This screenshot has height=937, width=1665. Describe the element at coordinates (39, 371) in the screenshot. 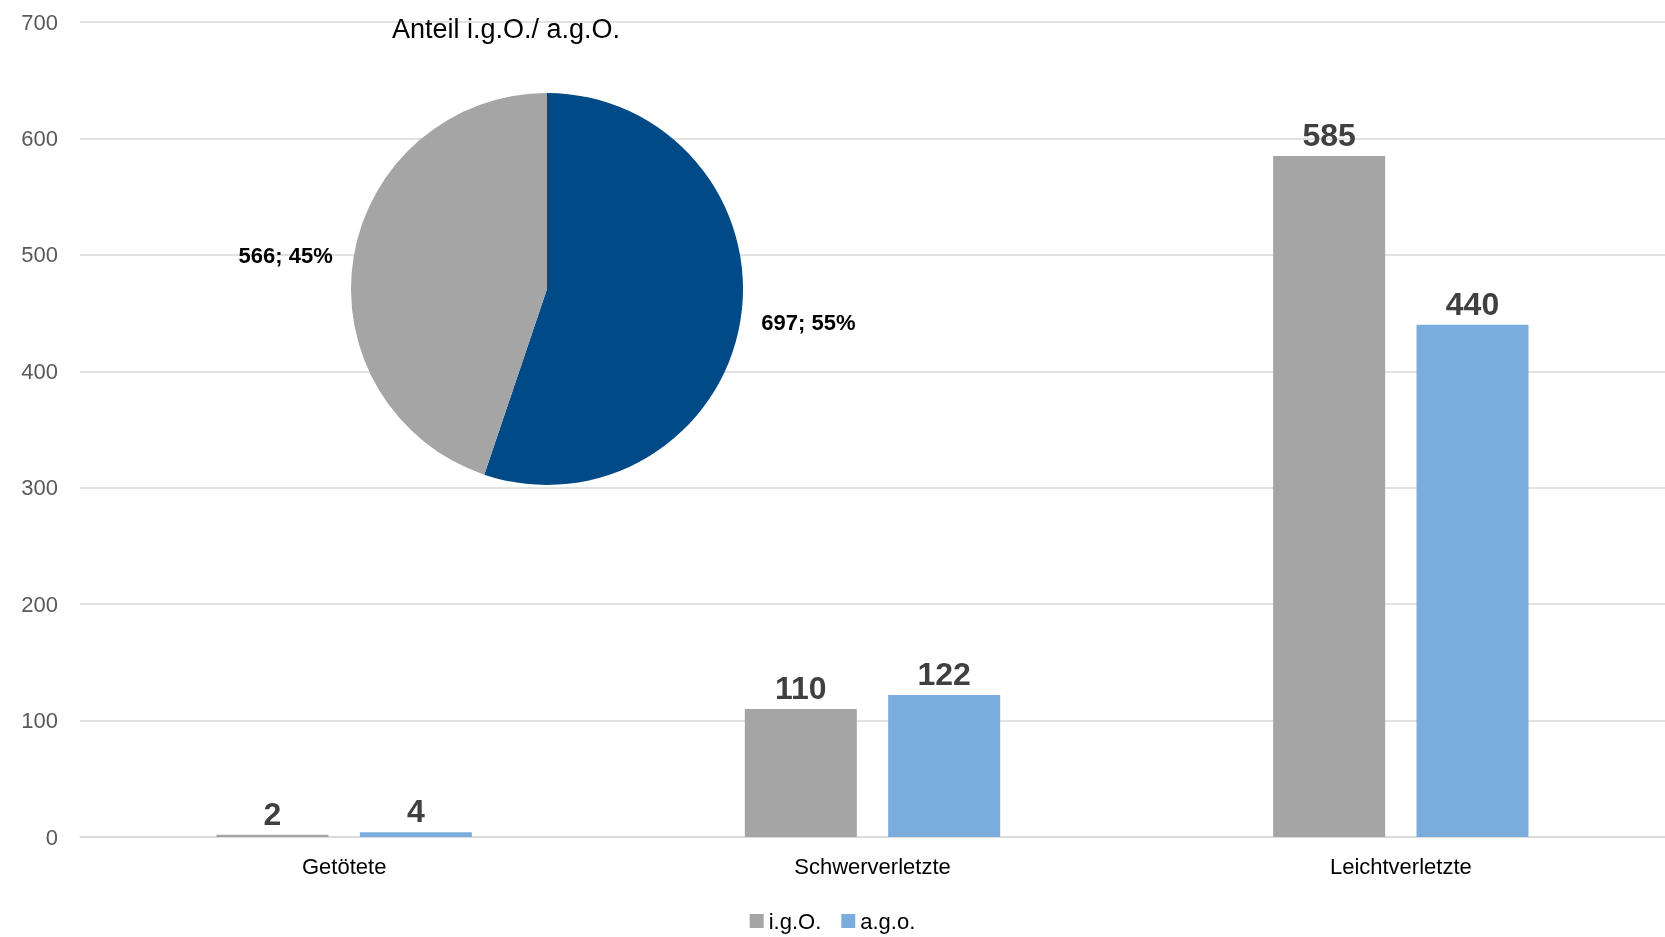

I see `y-tick-label: 400` at that location.